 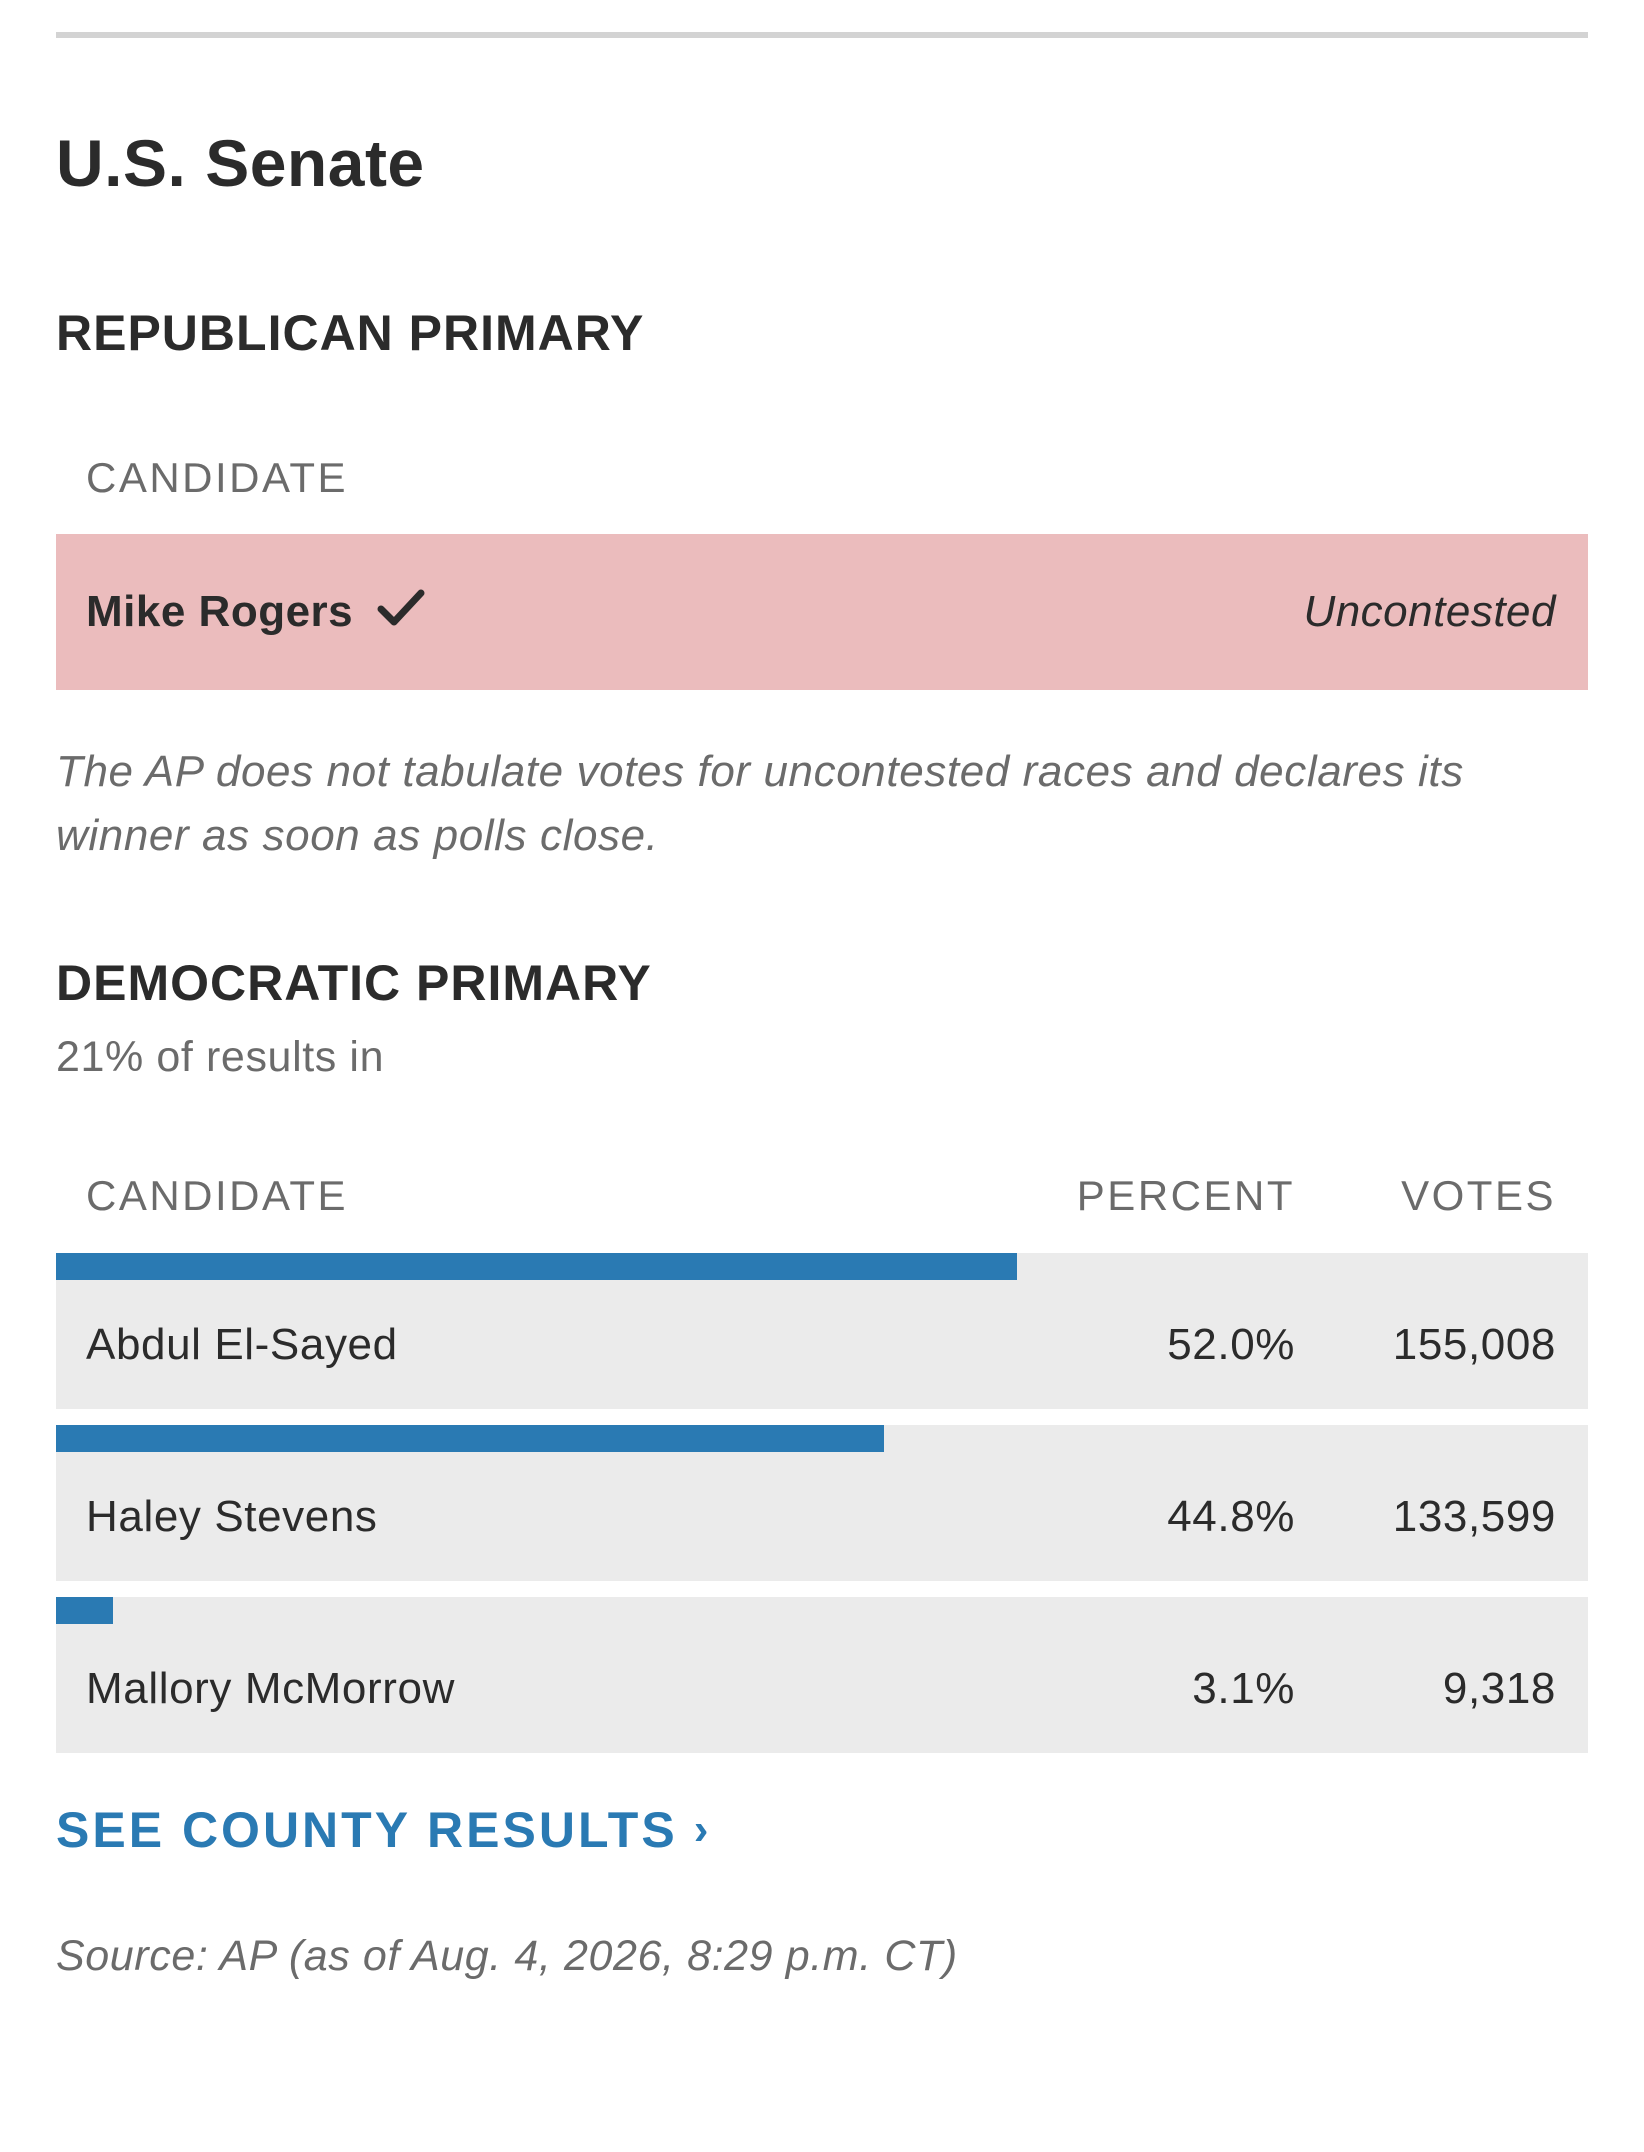 I want to click on candidate-name: Haley Stevens, so click(x=232, y=1516).